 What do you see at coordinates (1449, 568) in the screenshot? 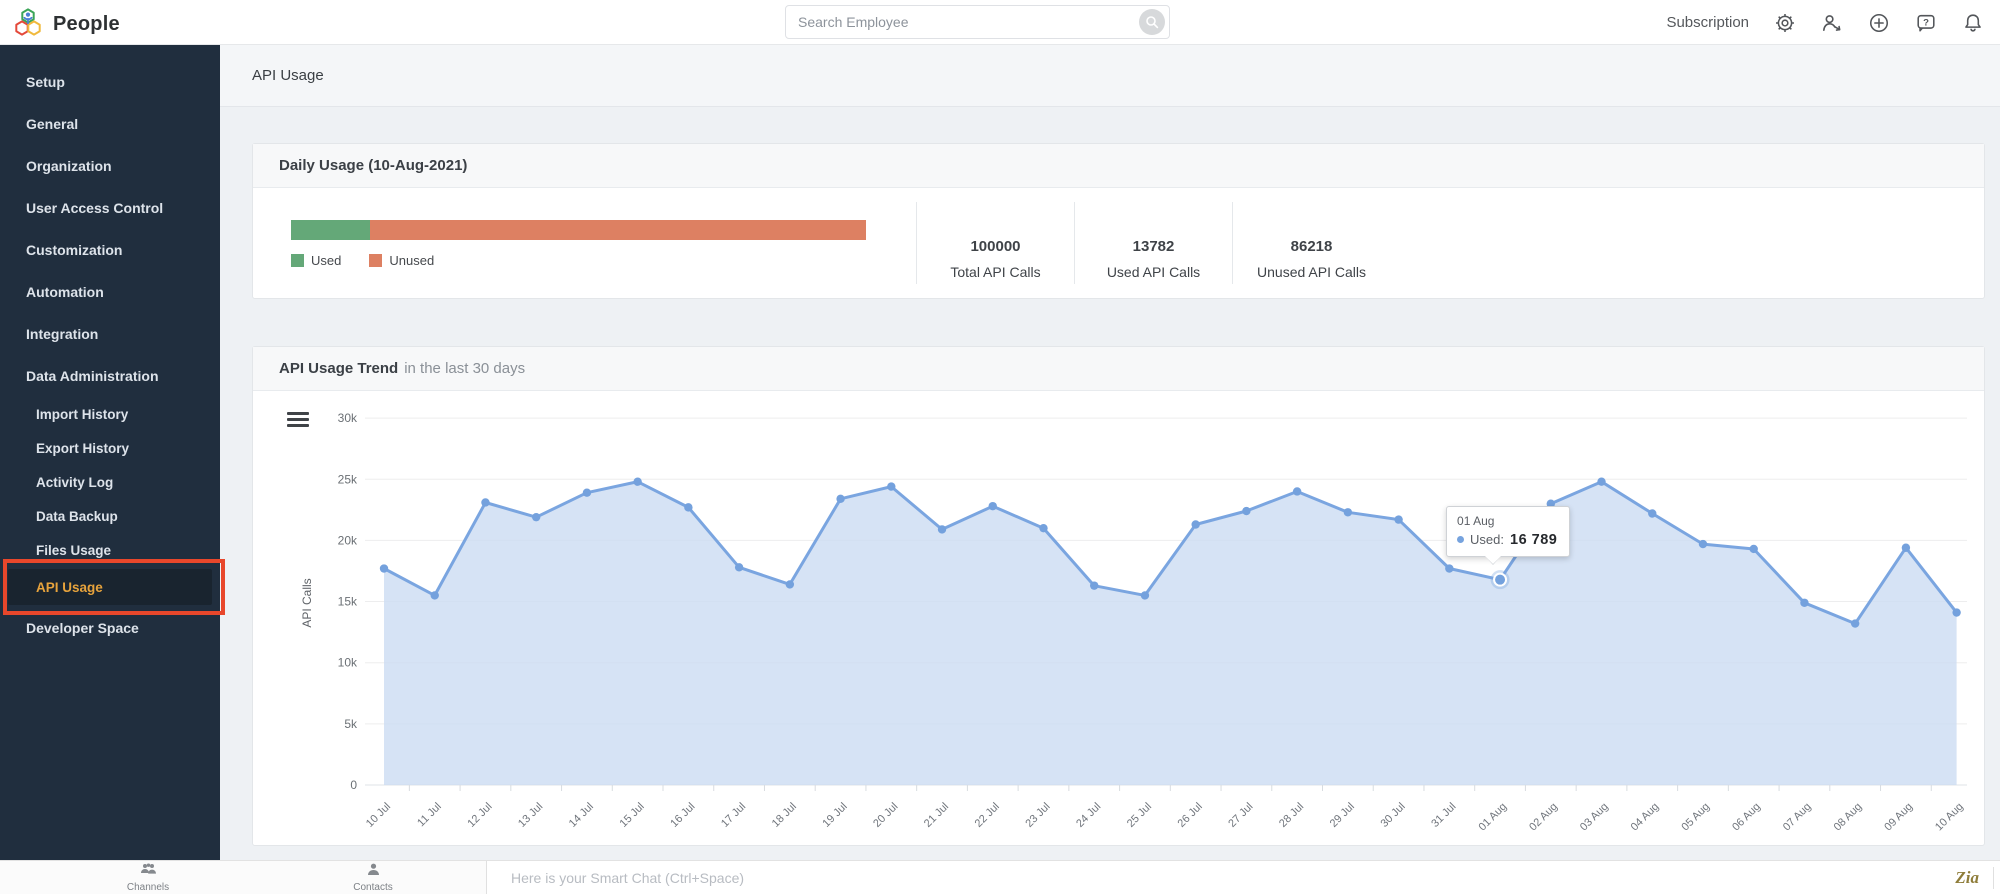
I see `data-point-31-jul` at bounding box center [1449, 568].